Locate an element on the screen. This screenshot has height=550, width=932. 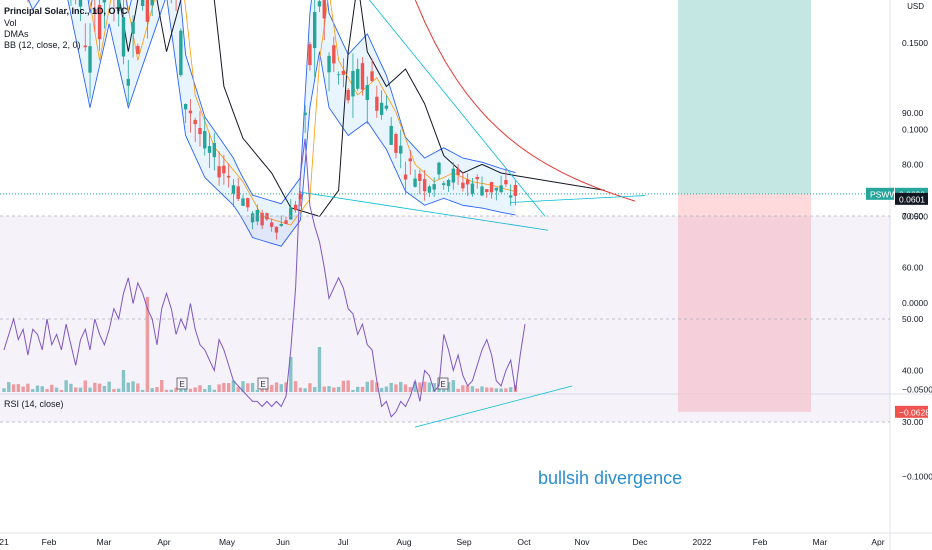
symbol-title: Principal Solar, Inc., 1D, OTC is located at coordinates (66, 11).